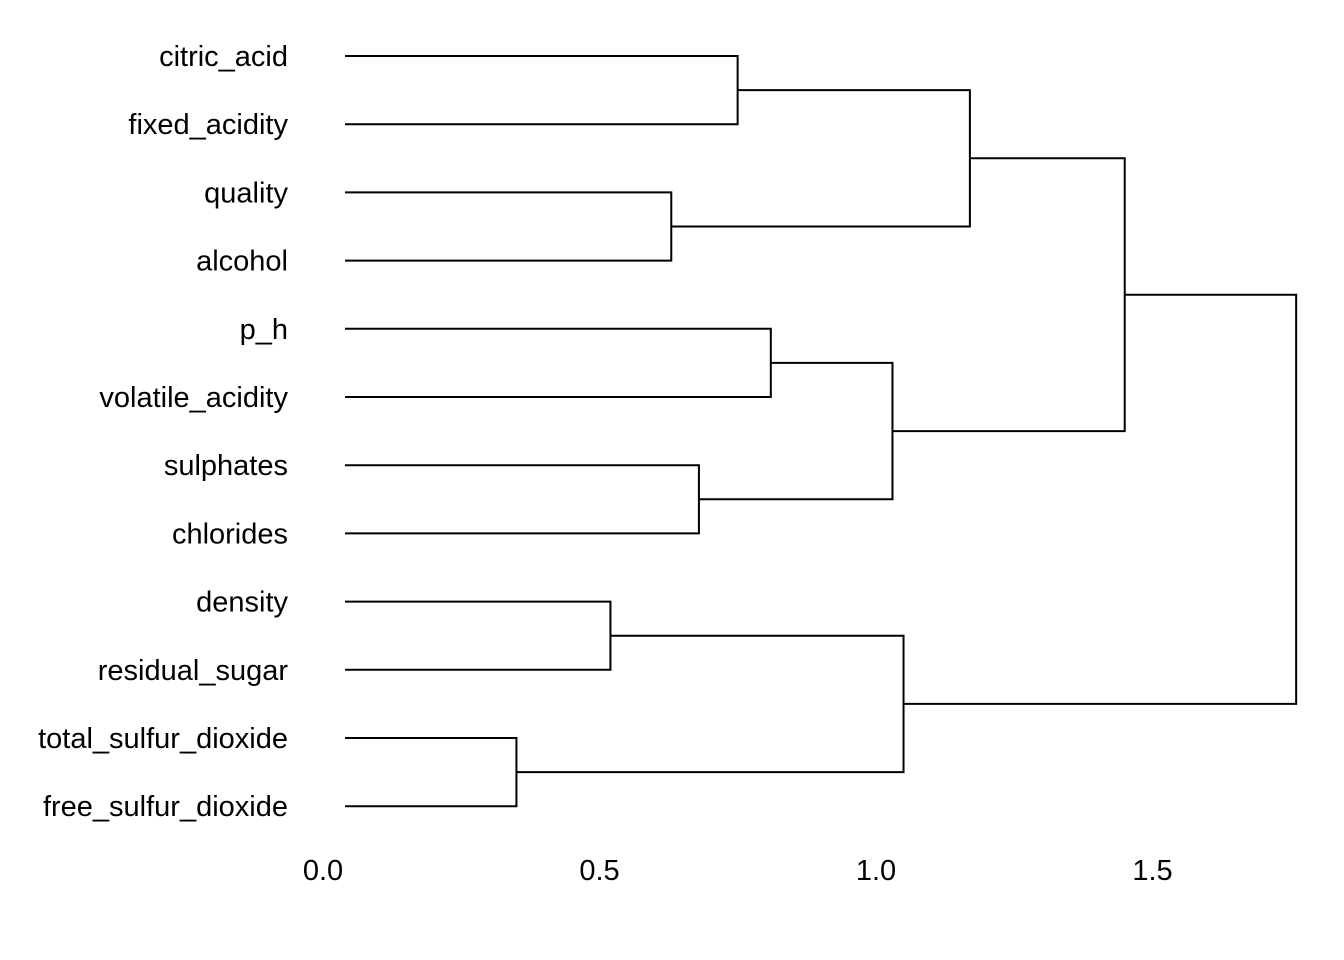  What do you see at coordinates (193, 398) in the screenshot?
I see `leaf-label-volatile-acidity: volatile_acidity` at bounding box center [193, 398].